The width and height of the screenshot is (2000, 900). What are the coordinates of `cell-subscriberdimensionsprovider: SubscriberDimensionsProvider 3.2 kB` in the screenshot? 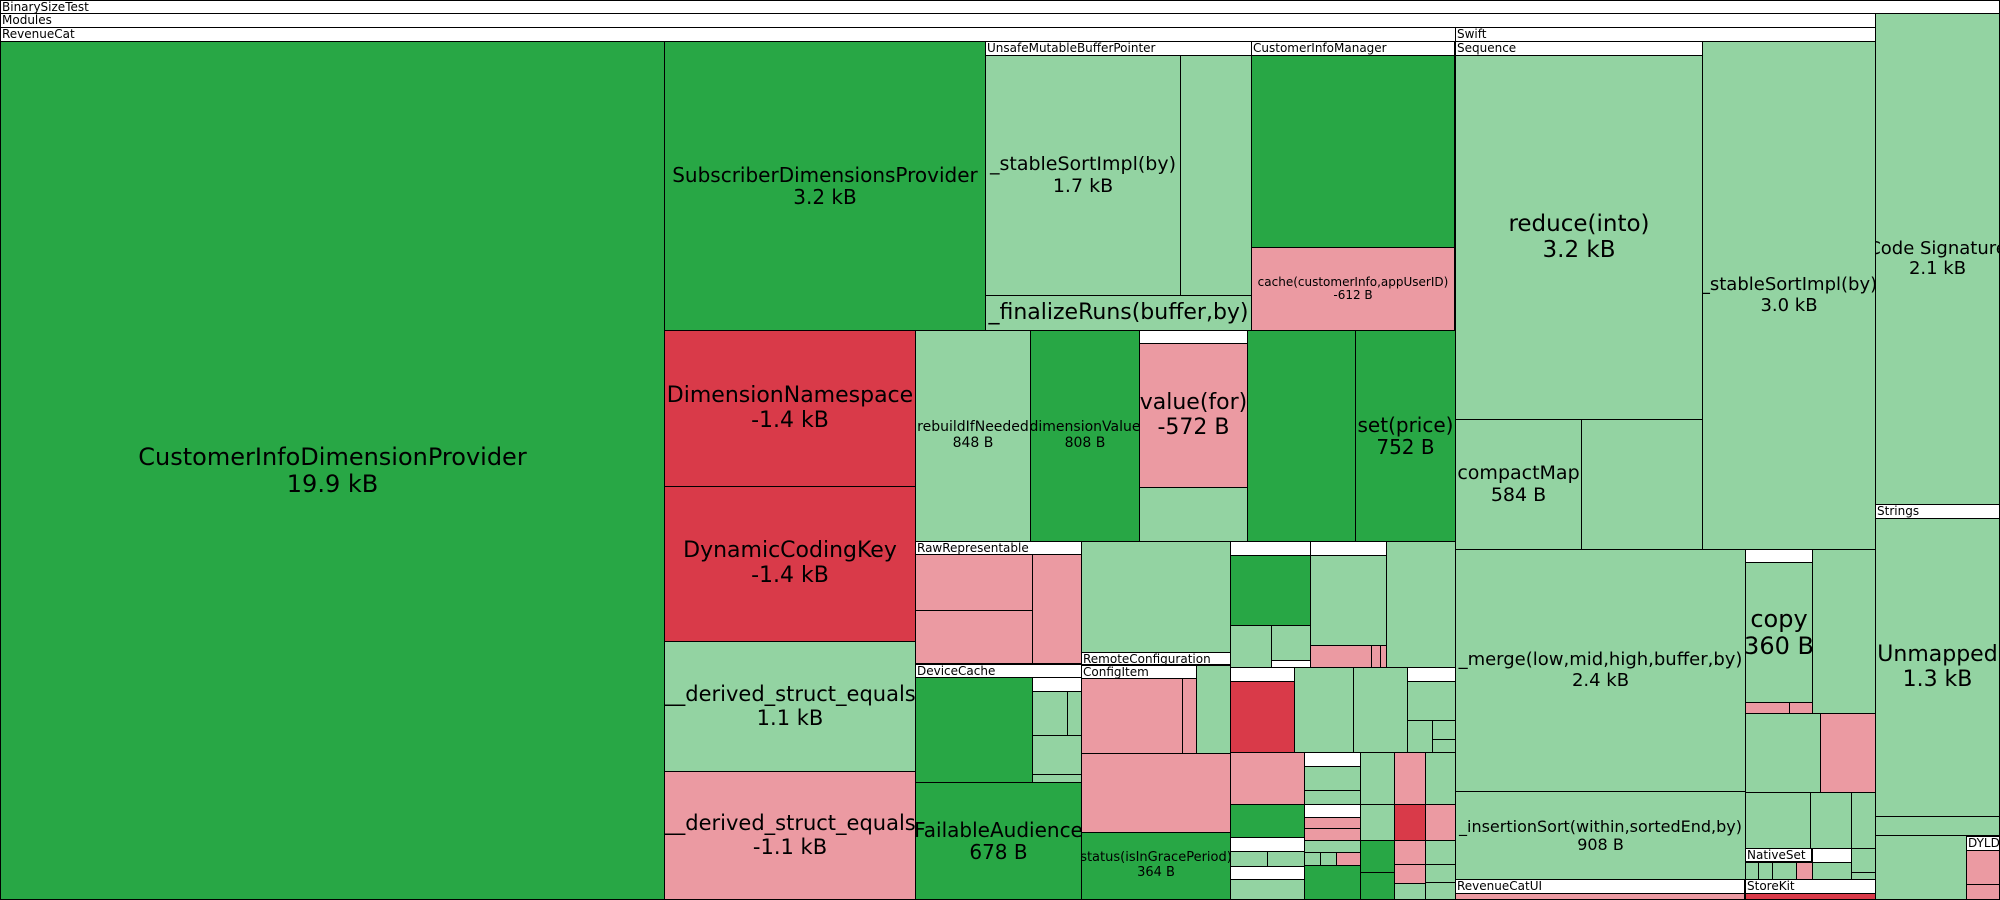 It's located at (825, 186).